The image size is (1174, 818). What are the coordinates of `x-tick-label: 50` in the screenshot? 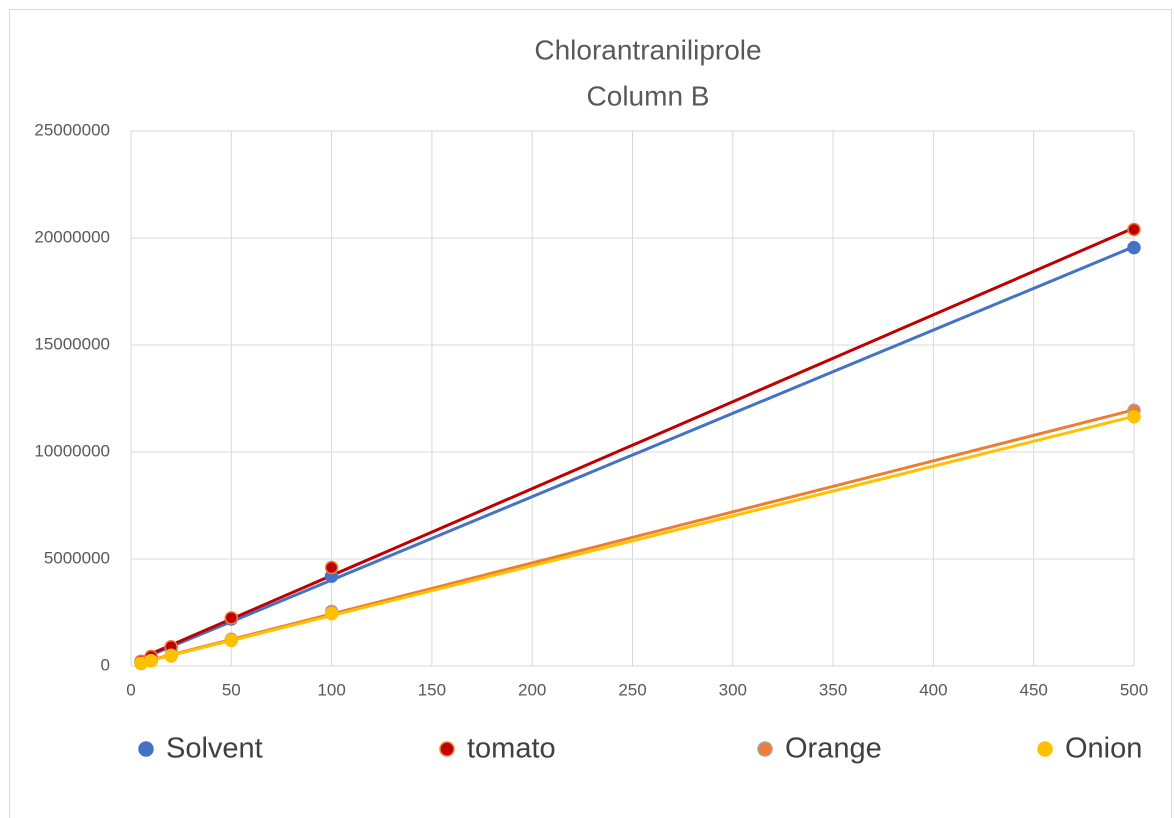 It's located at (231, 689).